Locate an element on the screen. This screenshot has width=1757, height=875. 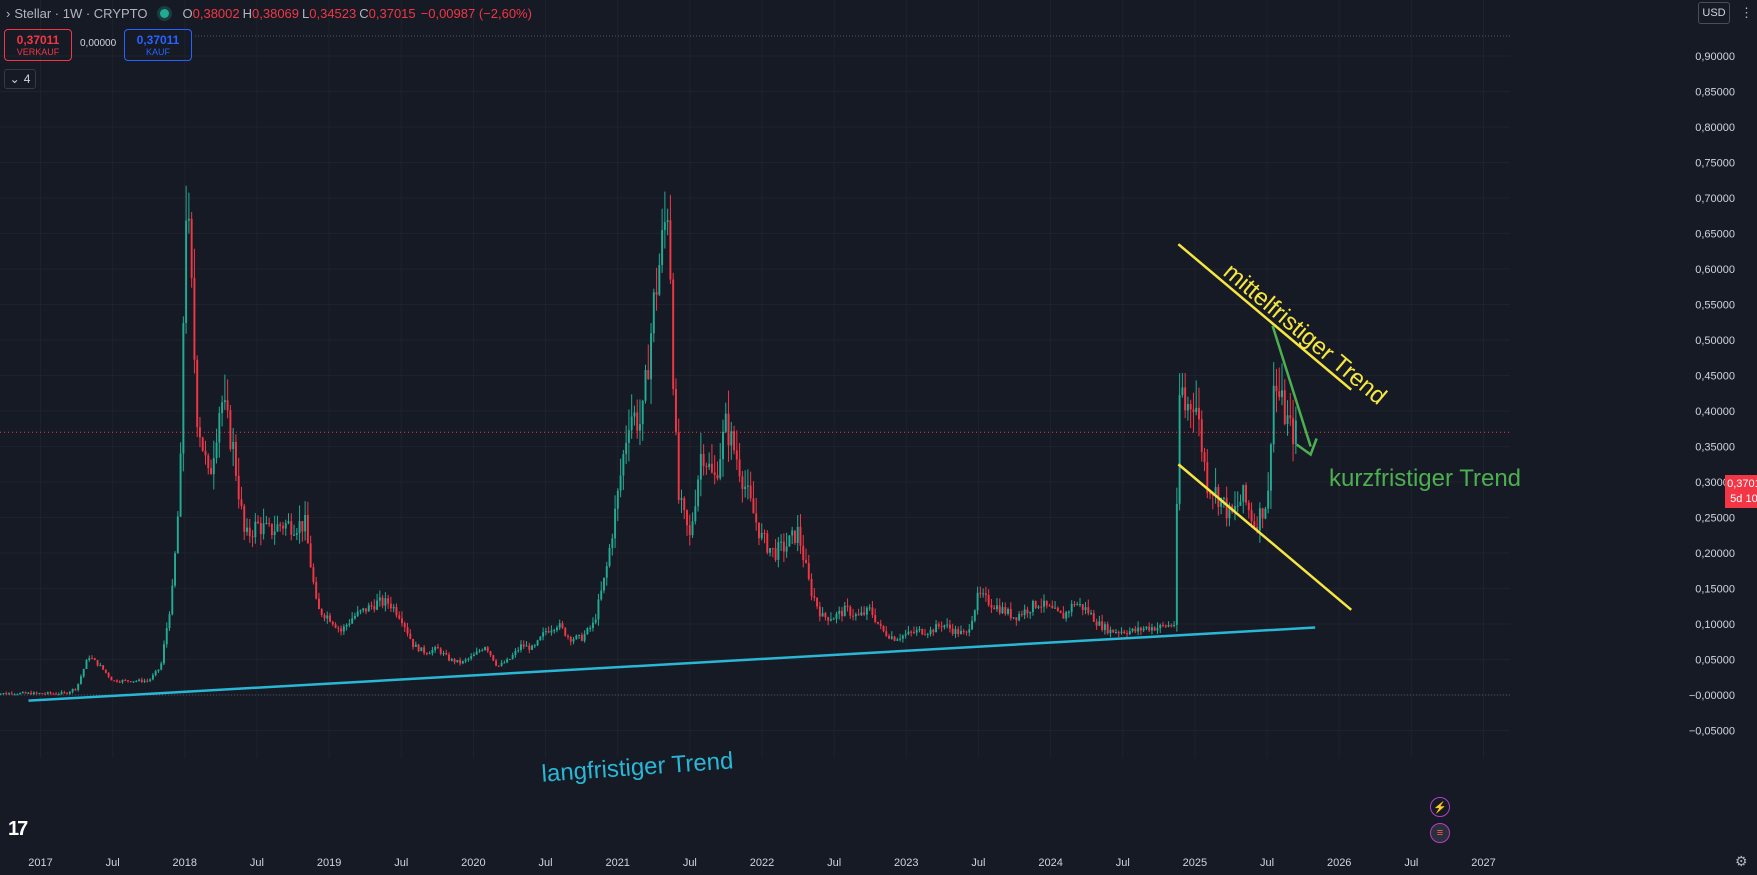
currency-button: USD is located at coordinates (1714, 13).